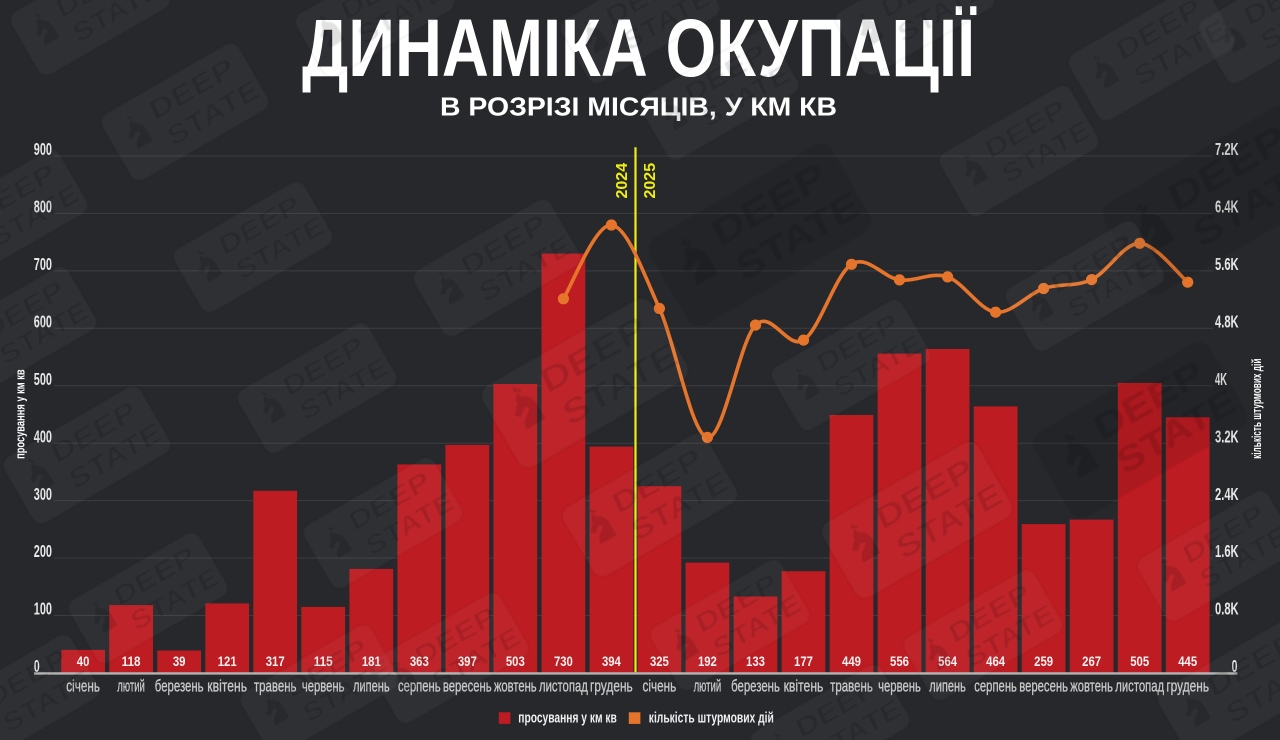 This screenshot has width=1280, height=740. I want to click on svg-text: 177, so click(803, 661).